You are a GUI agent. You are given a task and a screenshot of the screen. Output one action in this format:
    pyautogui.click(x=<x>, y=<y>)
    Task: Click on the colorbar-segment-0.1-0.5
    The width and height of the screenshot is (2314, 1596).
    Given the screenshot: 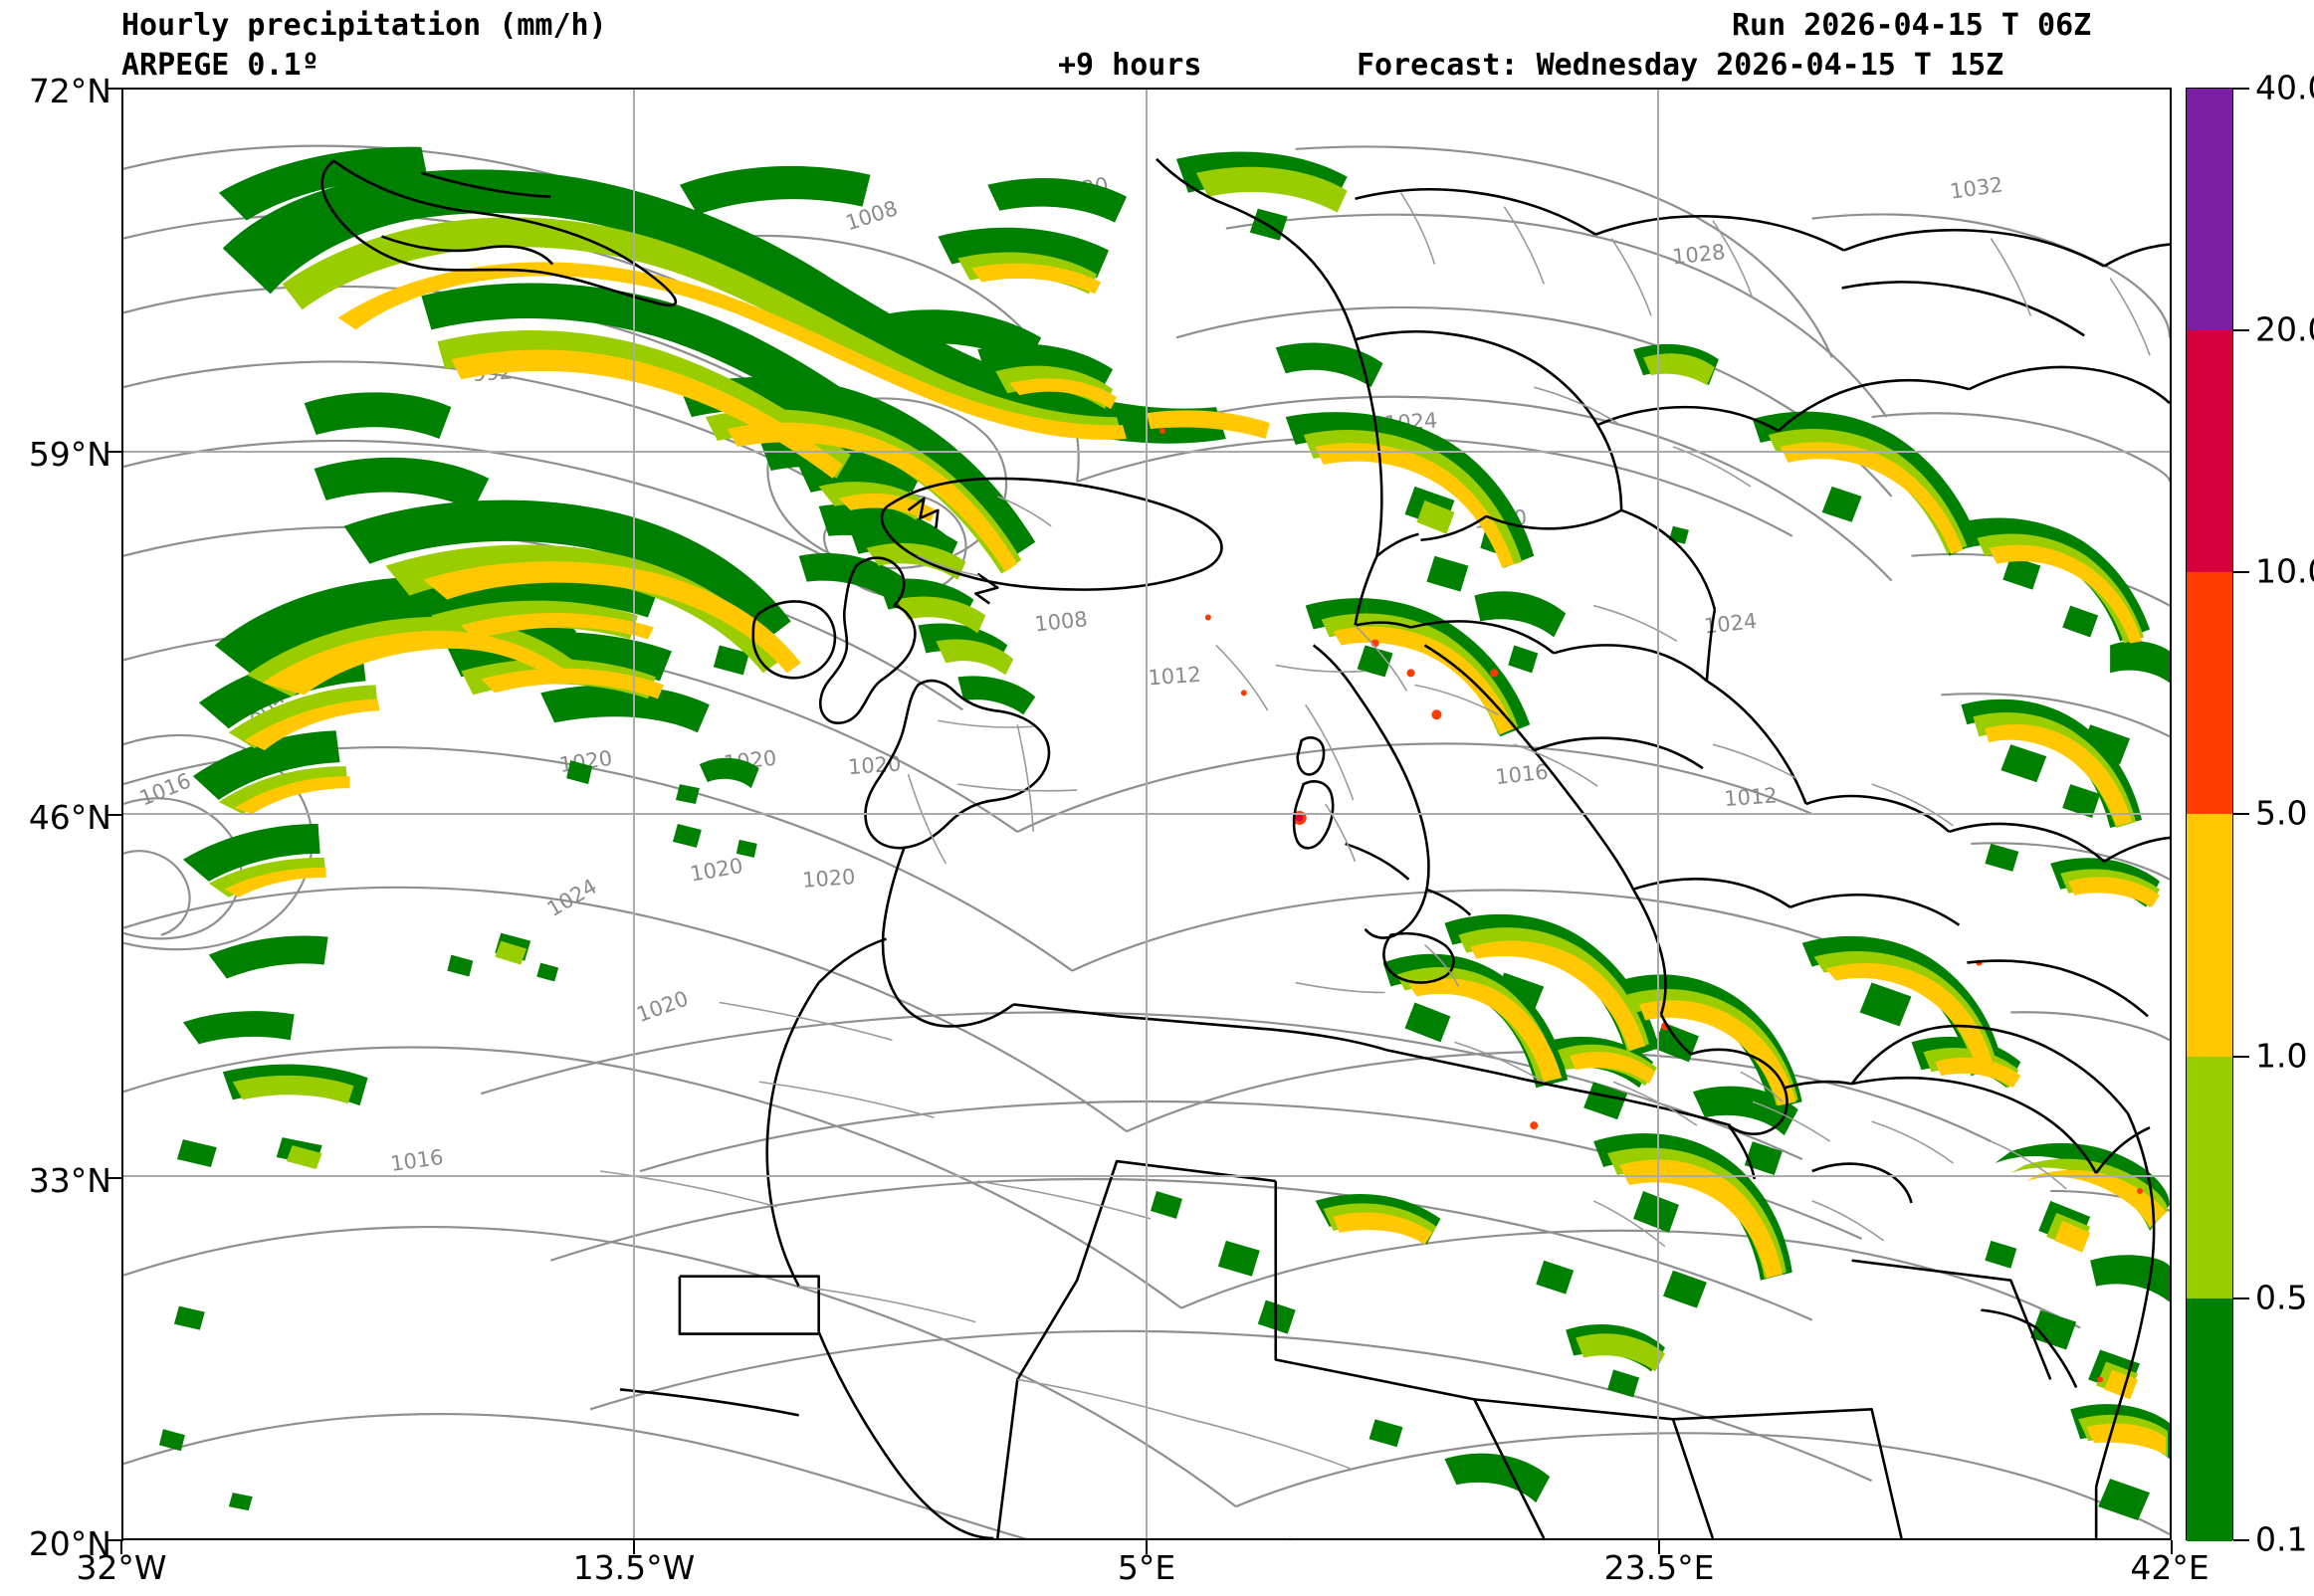 What is the action you would take?
    pyautogui.click(x=2209, y=1419)
    